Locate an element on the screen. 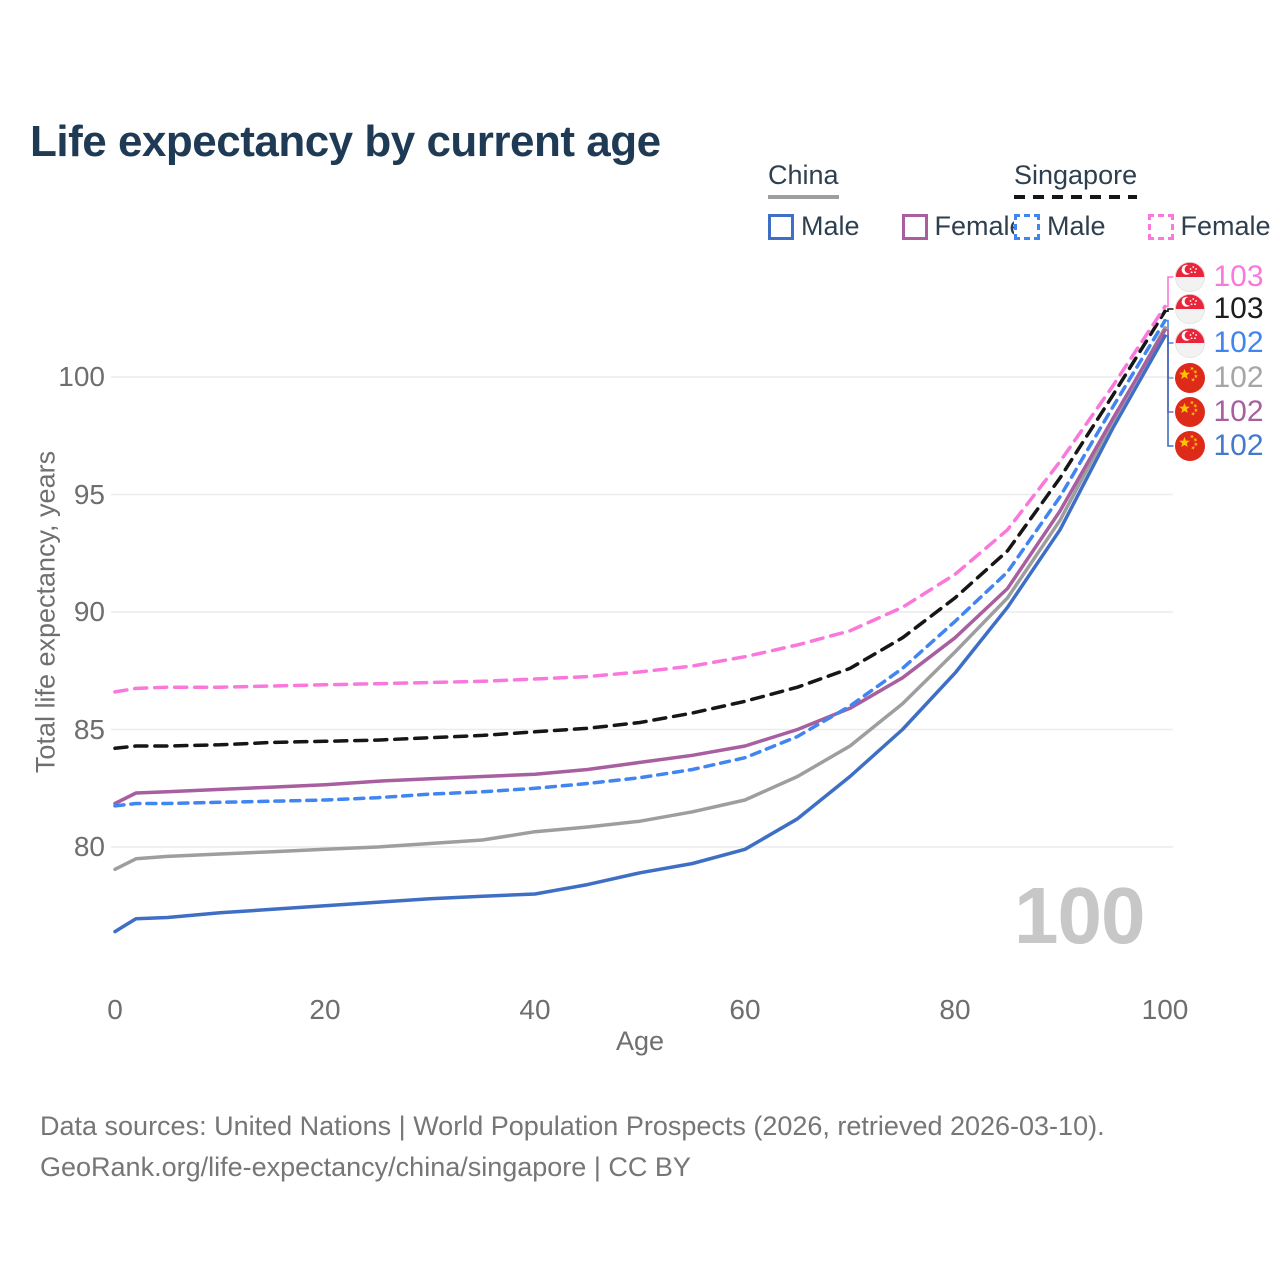 Image resolution: width=1280 pixels, height=1280 pixels. x-axis-title: Age is located at coordinates (640, 1041).